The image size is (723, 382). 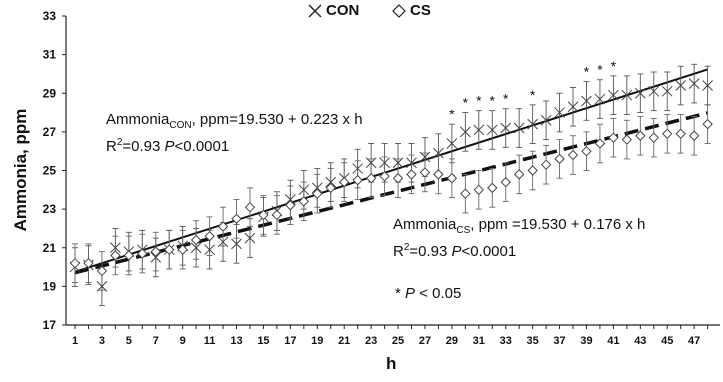 I want to click on x-tick-label: 25, so click(x=398, y=341).